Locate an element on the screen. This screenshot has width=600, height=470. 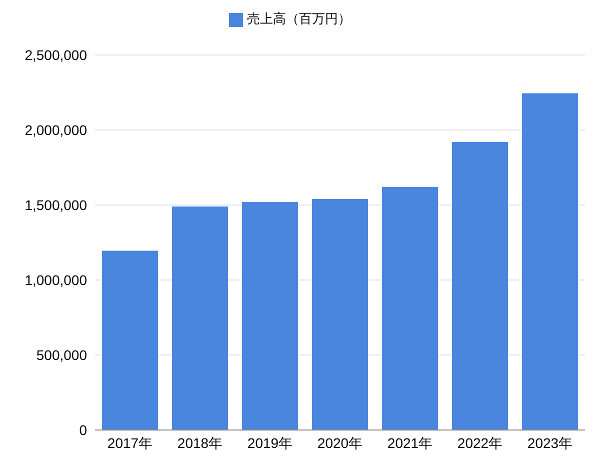
y-tick-label: 1,500,000 is located at coordinates (56, 204).